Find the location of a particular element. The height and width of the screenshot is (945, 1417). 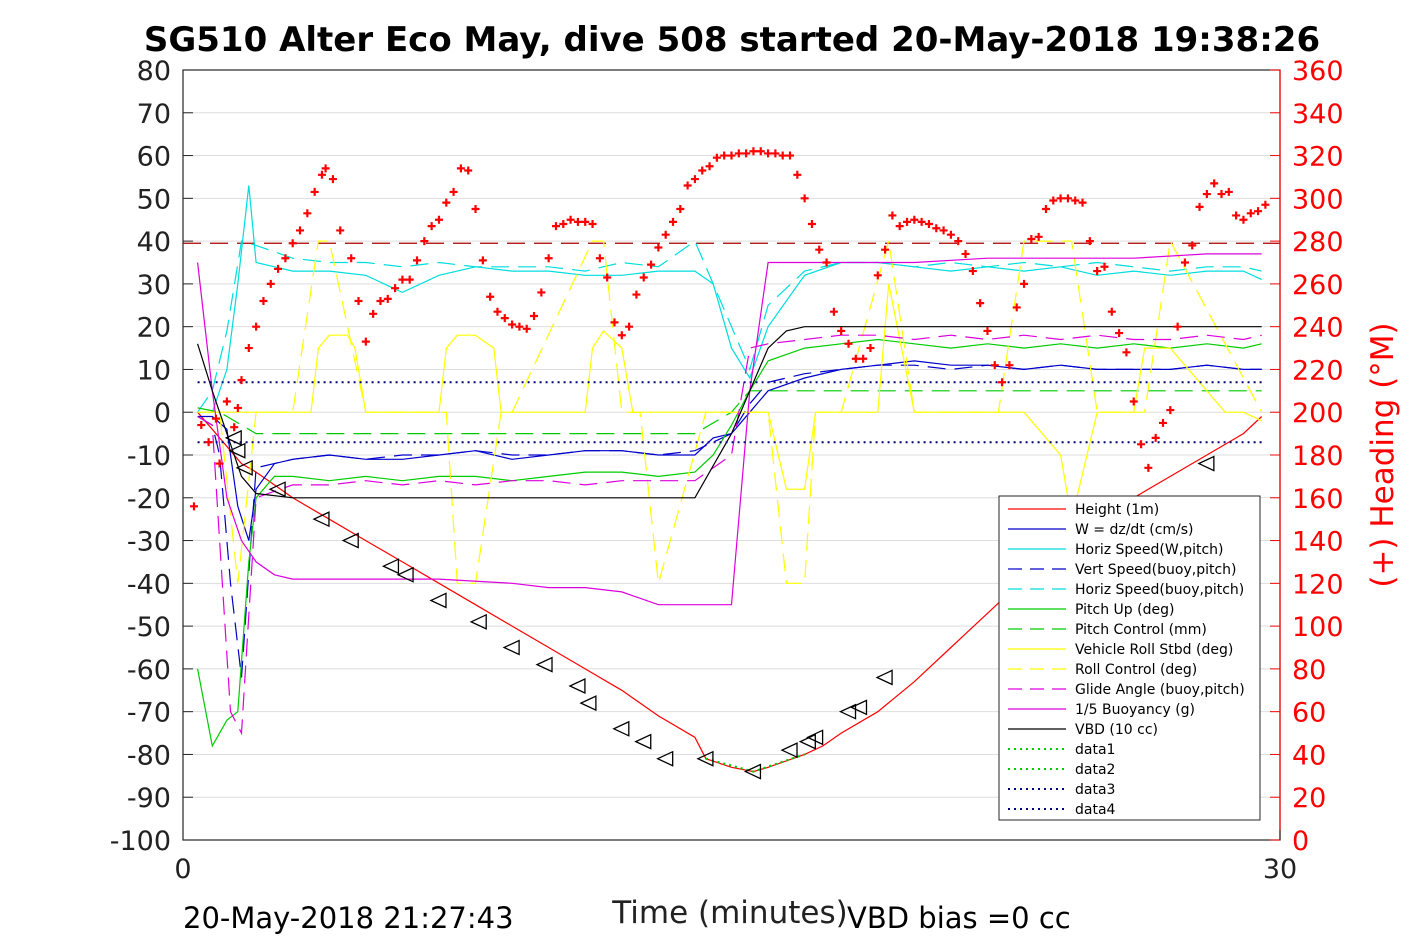

left-tick-label-3: 50 is located at coordinates (154, 199).